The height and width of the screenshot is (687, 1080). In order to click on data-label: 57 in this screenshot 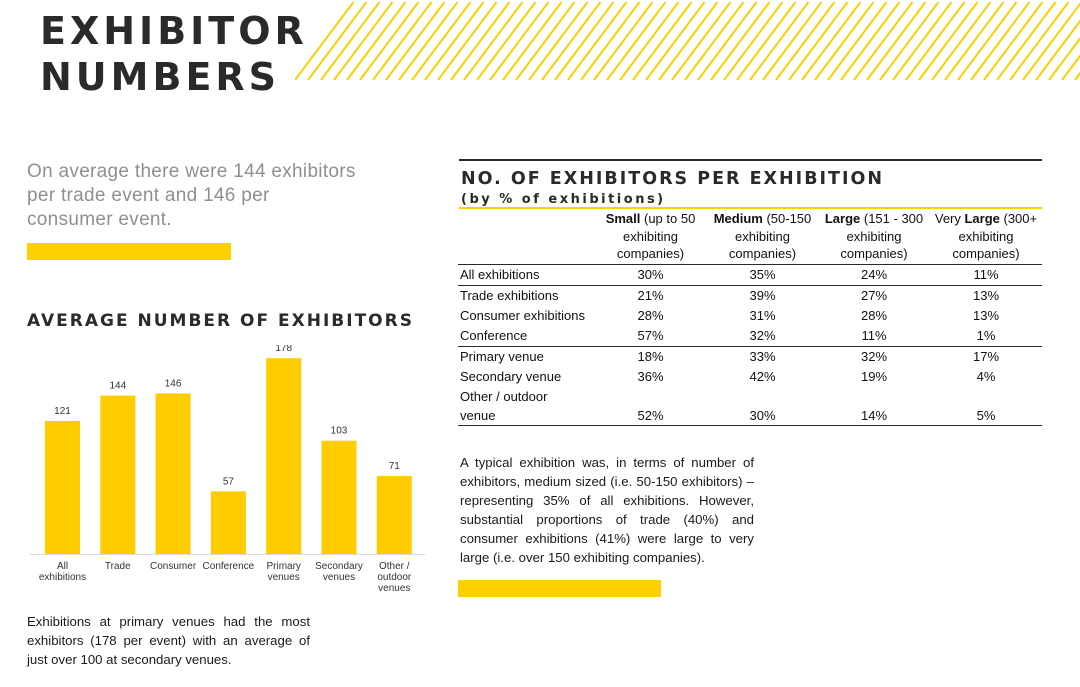, I will do `click(229, 481)`.